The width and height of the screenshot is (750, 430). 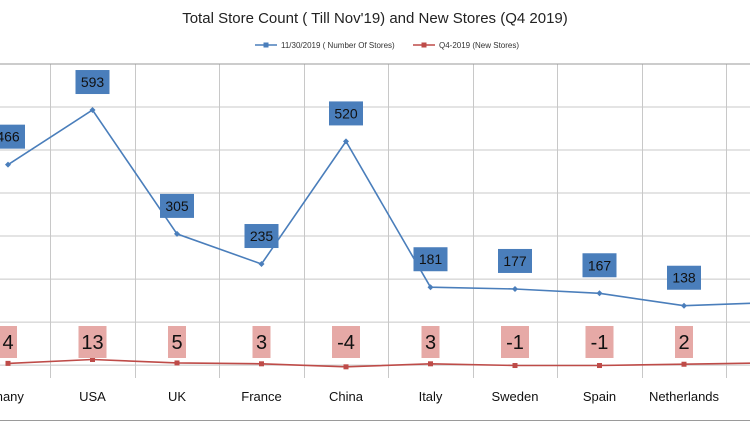 I want to click on data-label-new-stores: -4, so click(x=346, y=343).